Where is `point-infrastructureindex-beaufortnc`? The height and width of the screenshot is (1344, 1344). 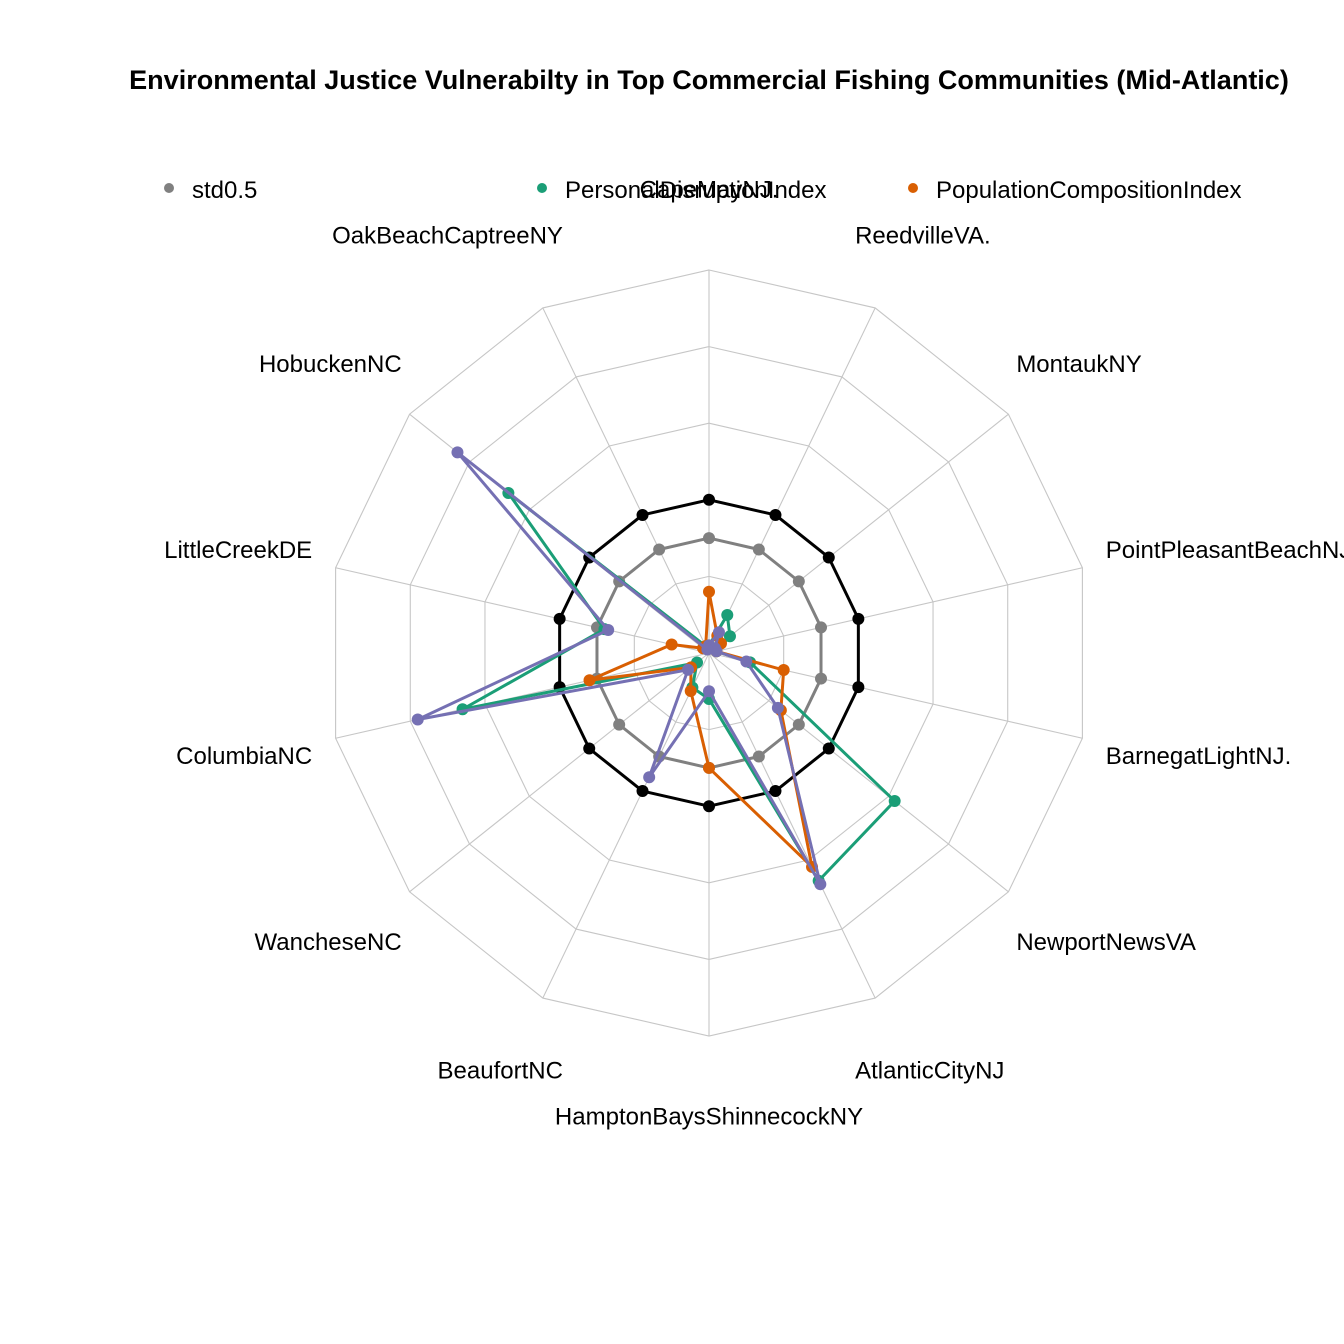 point-infrastructureindex-beaufortnc is located at coordinates (649, 777).